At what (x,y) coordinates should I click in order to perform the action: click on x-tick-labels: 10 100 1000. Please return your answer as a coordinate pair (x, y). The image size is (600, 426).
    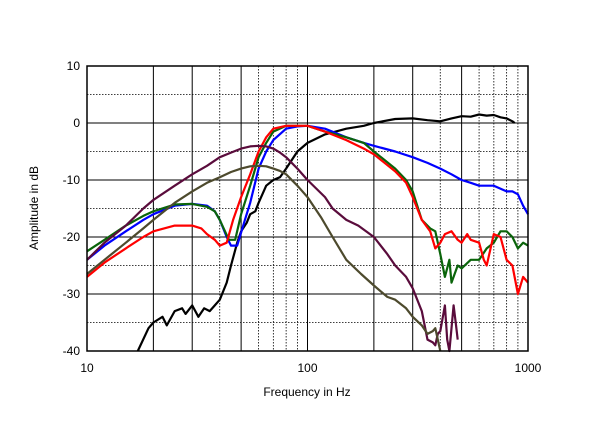
    Looking at the image, I should click on (310, 368).